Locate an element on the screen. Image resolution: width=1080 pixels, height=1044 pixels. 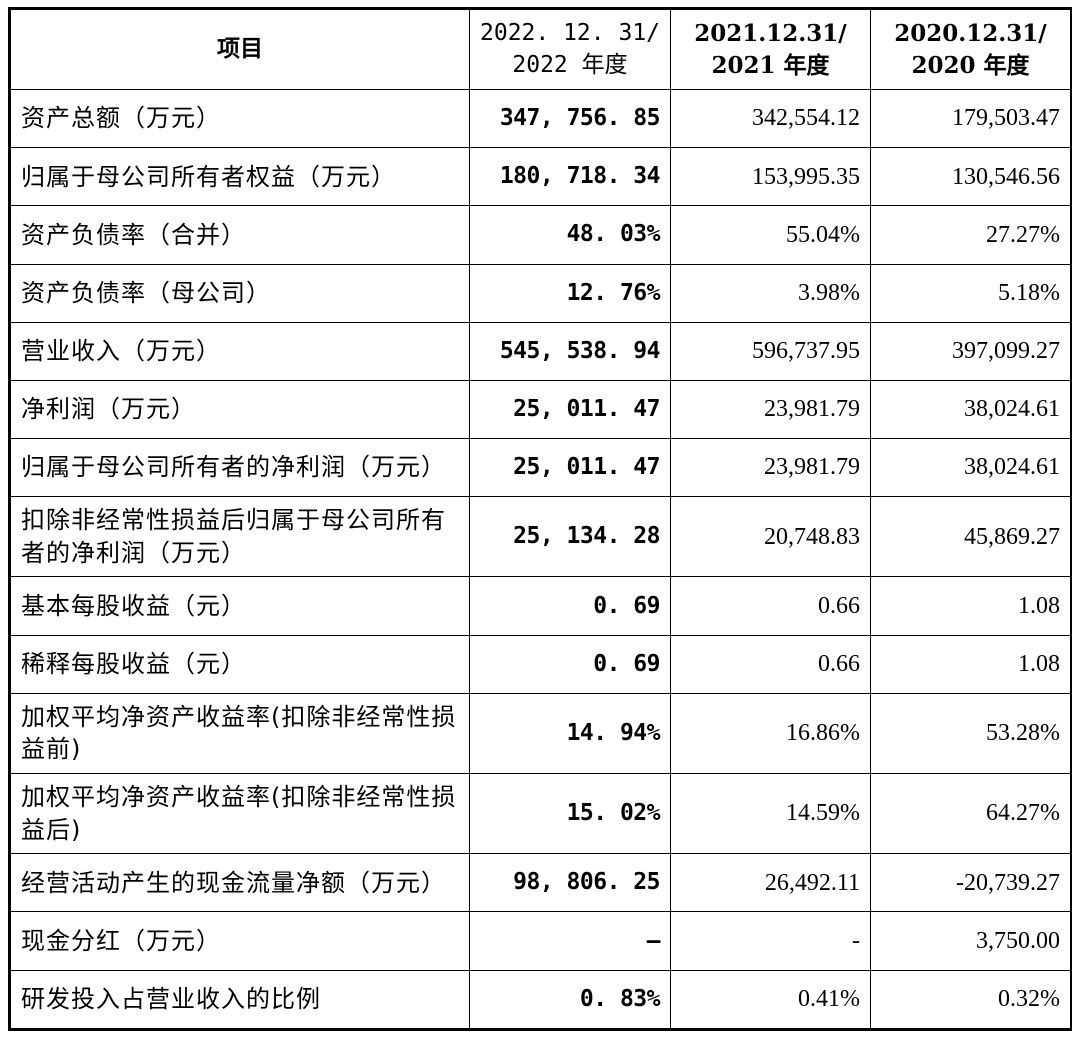
header-2020: 2020.12.31/ 2020 年度 is located at coordinates (970, 49).